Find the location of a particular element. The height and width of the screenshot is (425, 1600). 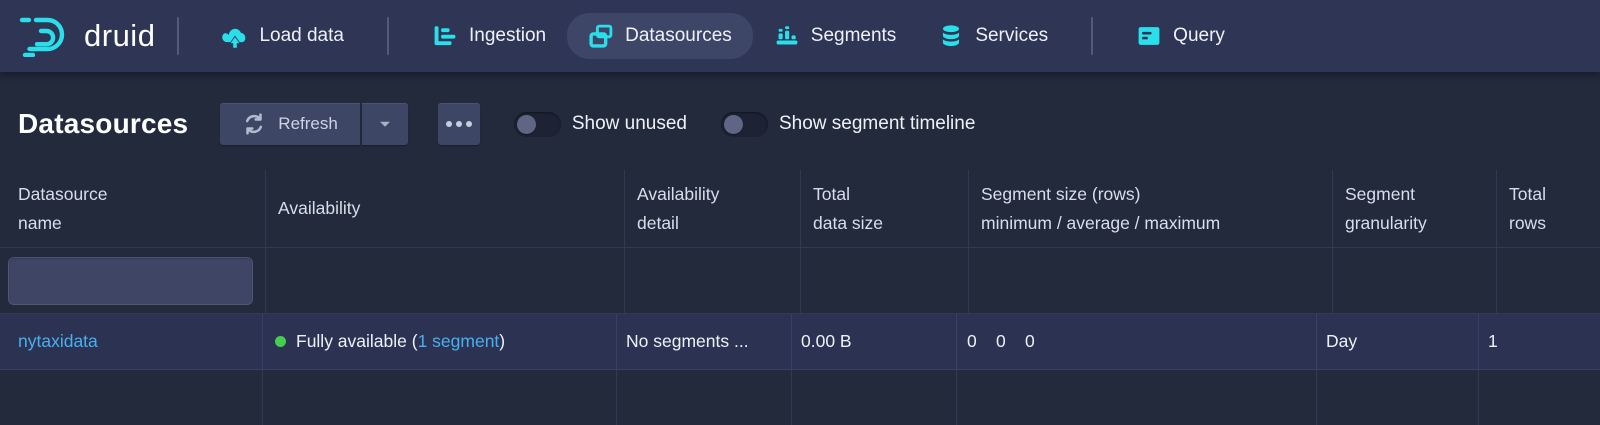

refresh-button: Refresh is located at coordinates (290, 124).